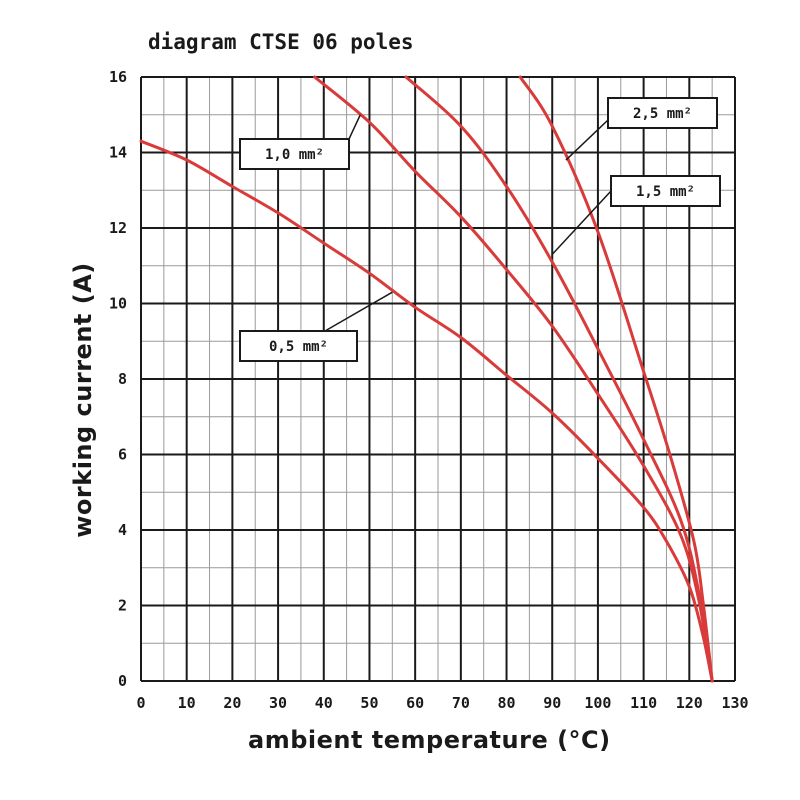  What do you see at coordinates (507, 703) in the screenshot?
I see `x-tick-label: 80` at bounding box center [507, 703].